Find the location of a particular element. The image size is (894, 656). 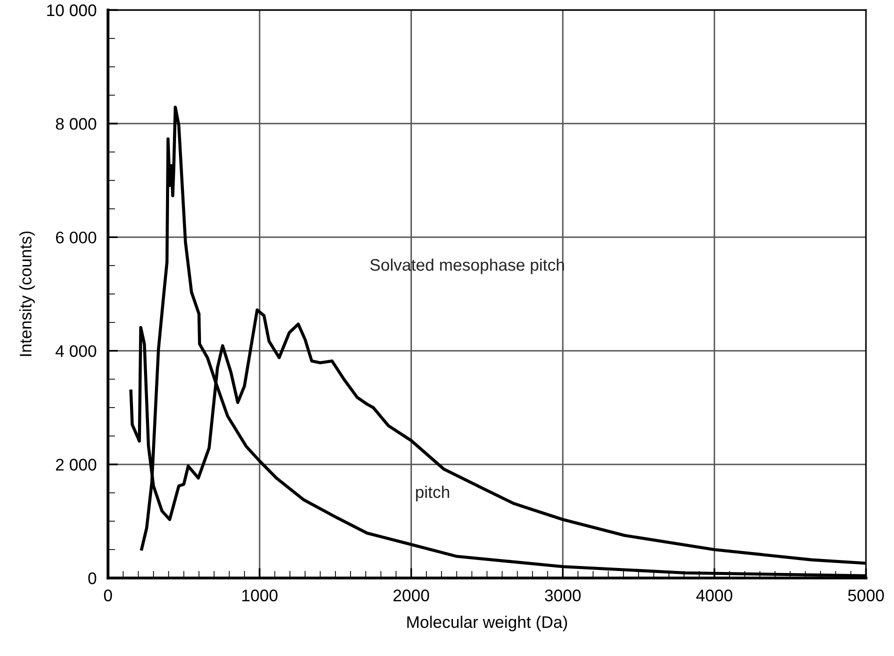

y-tick-label: 6 000 is located at coordinates (76, 238).